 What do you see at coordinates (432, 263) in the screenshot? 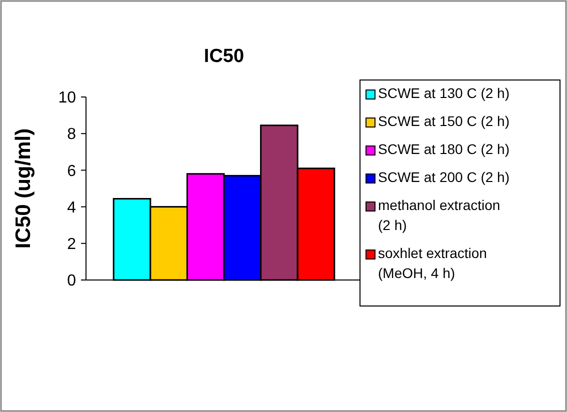
I see `legend-label: soxhlet extraction (MeOH, 4 h)` at bounding box center [432, 263].